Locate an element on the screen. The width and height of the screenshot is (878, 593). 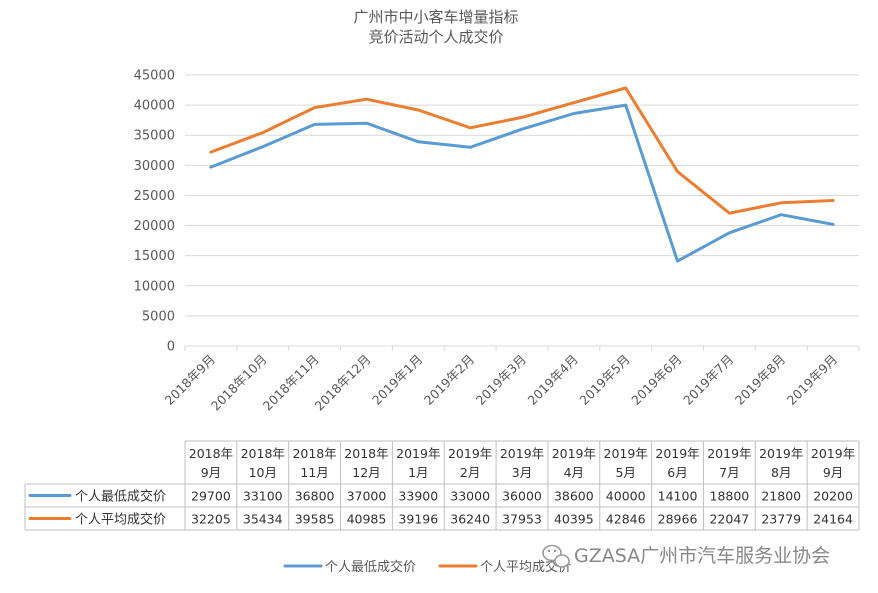
y-tick-label: 45000 is located at coordinates (154, 76).